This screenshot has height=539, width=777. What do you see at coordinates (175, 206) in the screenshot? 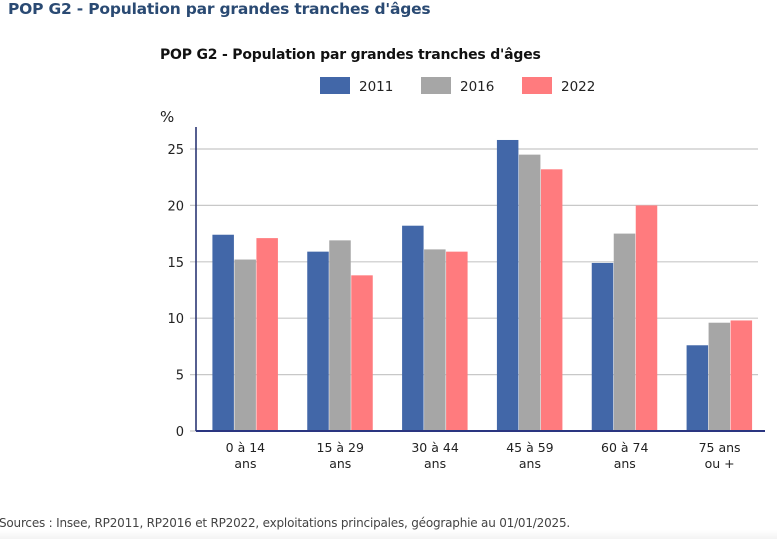
I see `y-tick-label: 20` at bounding box center [175, 206].